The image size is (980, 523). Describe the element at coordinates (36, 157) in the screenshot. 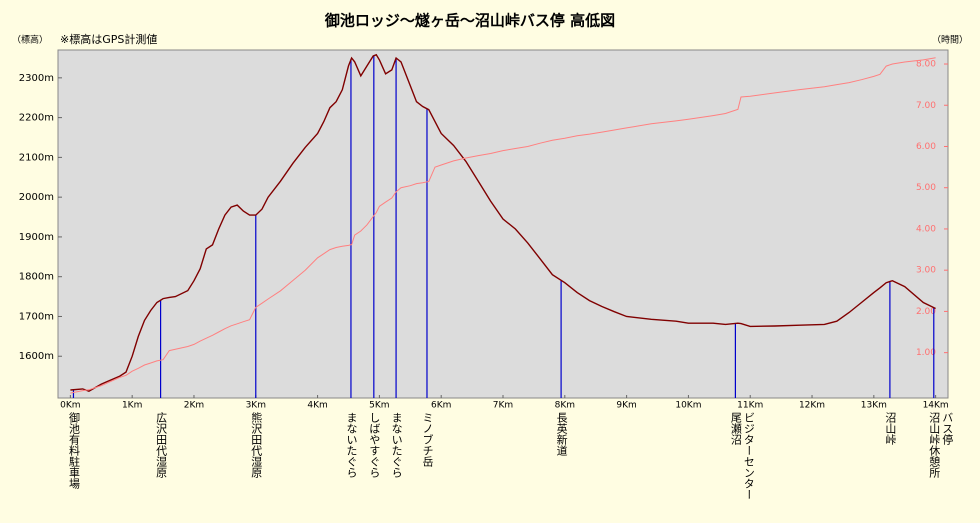

I see `y-tick-label: 2100m` at that location.